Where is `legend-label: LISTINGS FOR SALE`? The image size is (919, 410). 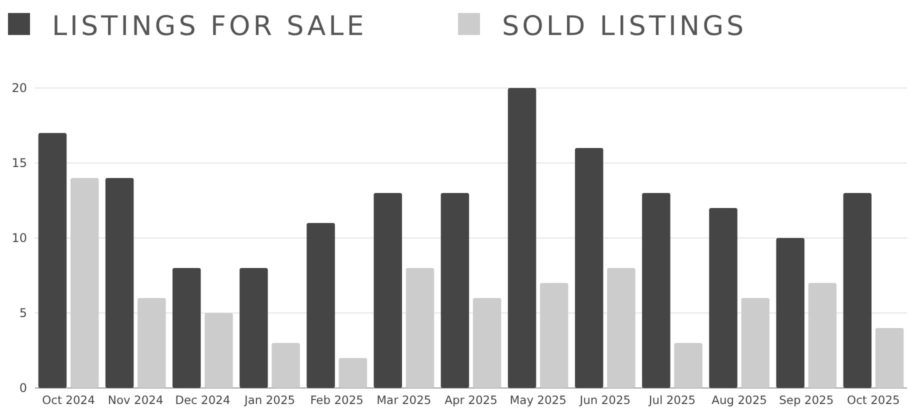
legend-label: LISTINGS FOR SALE is located at coordinates (209, 26).